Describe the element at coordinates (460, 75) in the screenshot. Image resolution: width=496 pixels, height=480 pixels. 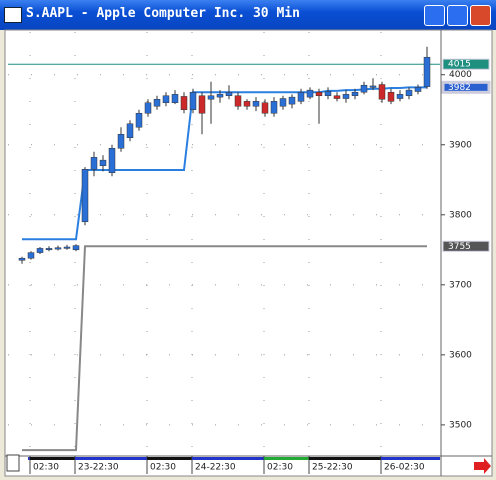
I see `y-tick-label: 4000` at that location.